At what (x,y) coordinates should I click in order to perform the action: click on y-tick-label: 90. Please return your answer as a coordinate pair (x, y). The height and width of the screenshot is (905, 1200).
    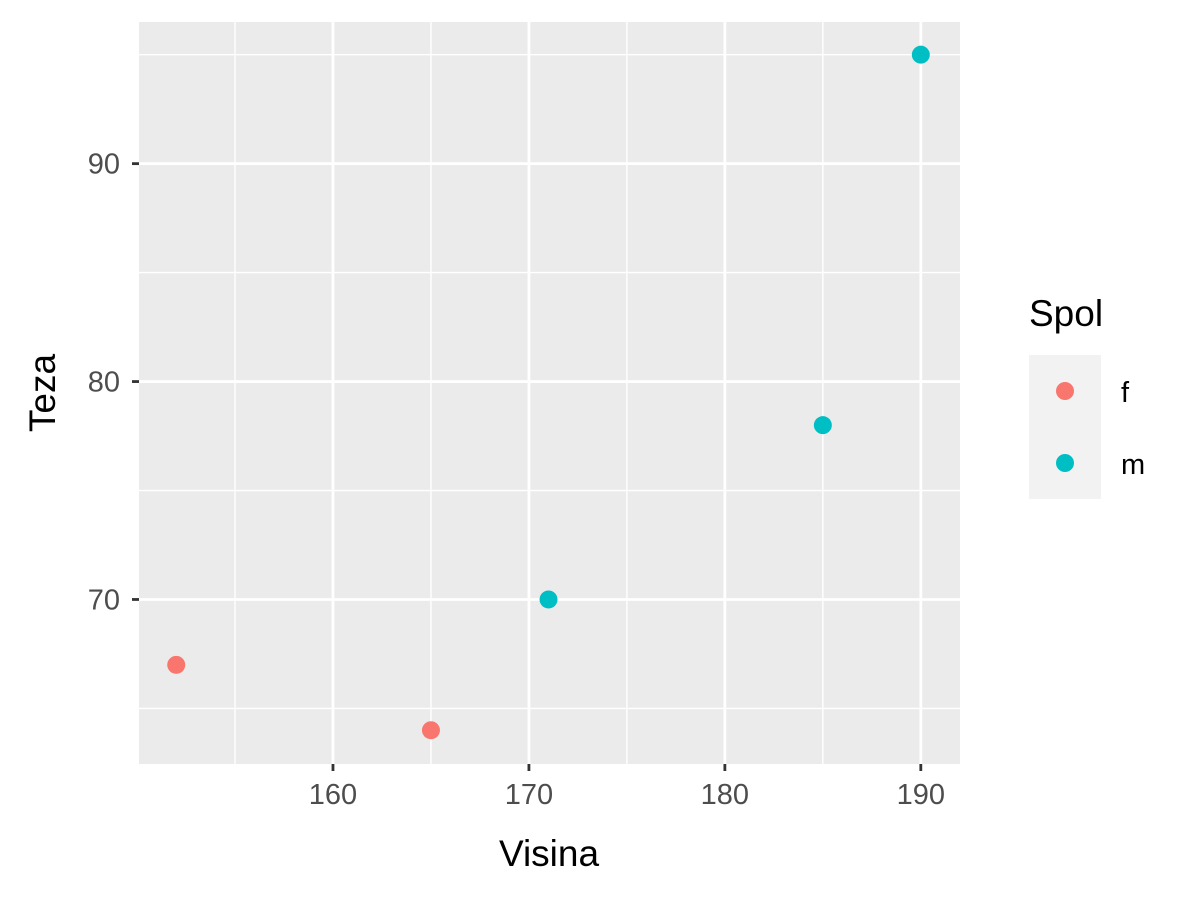
    Looking at the image, I should click on (104, 165).